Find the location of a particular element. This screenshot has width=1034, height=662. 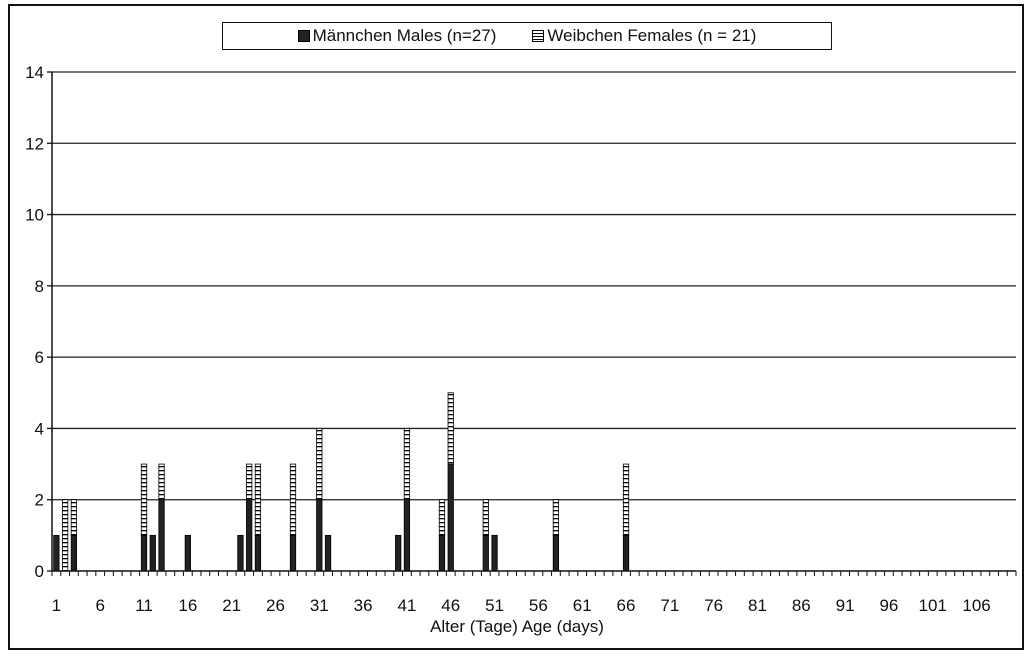

x-tick-label: 16 is located at coordinates (187, 605).